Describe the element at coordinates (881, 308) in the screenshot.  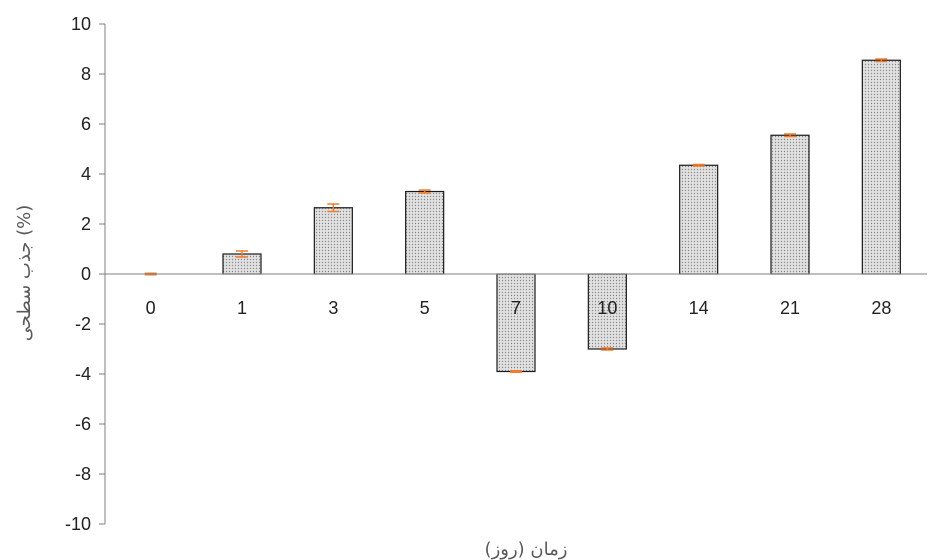
I see `x-tick-label: 28` at that location.